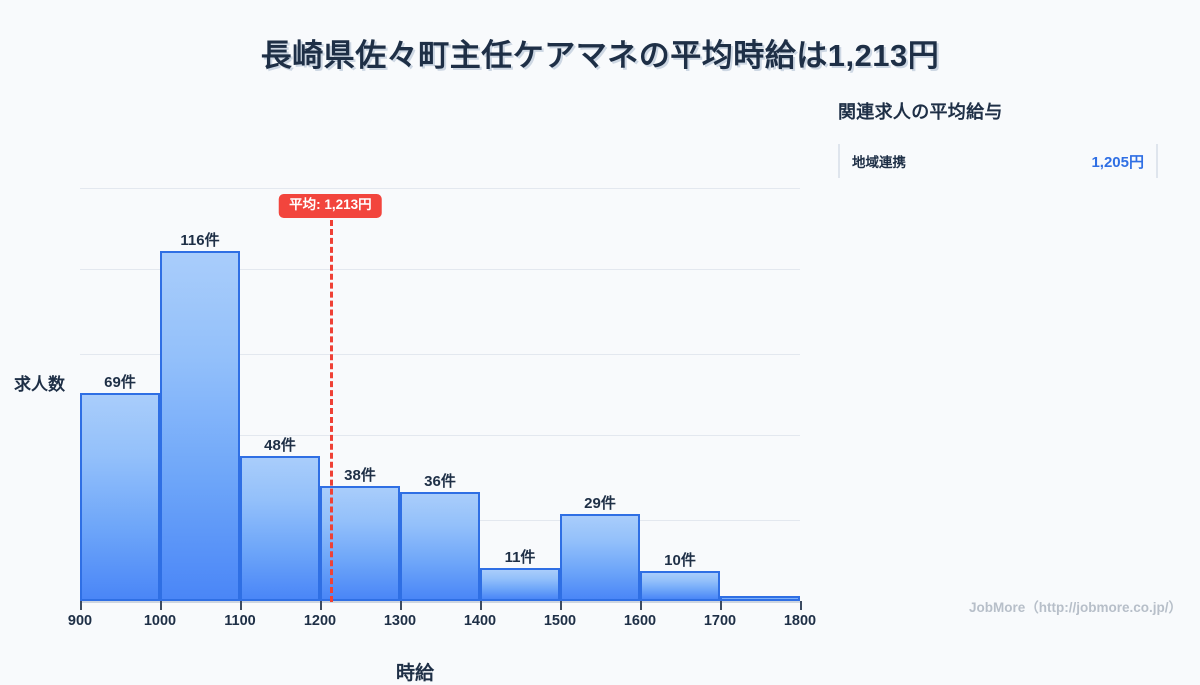  Describe the element at coordinates (200, 241) in the screenshot. I see `bar-value-label: 116件` at that location.